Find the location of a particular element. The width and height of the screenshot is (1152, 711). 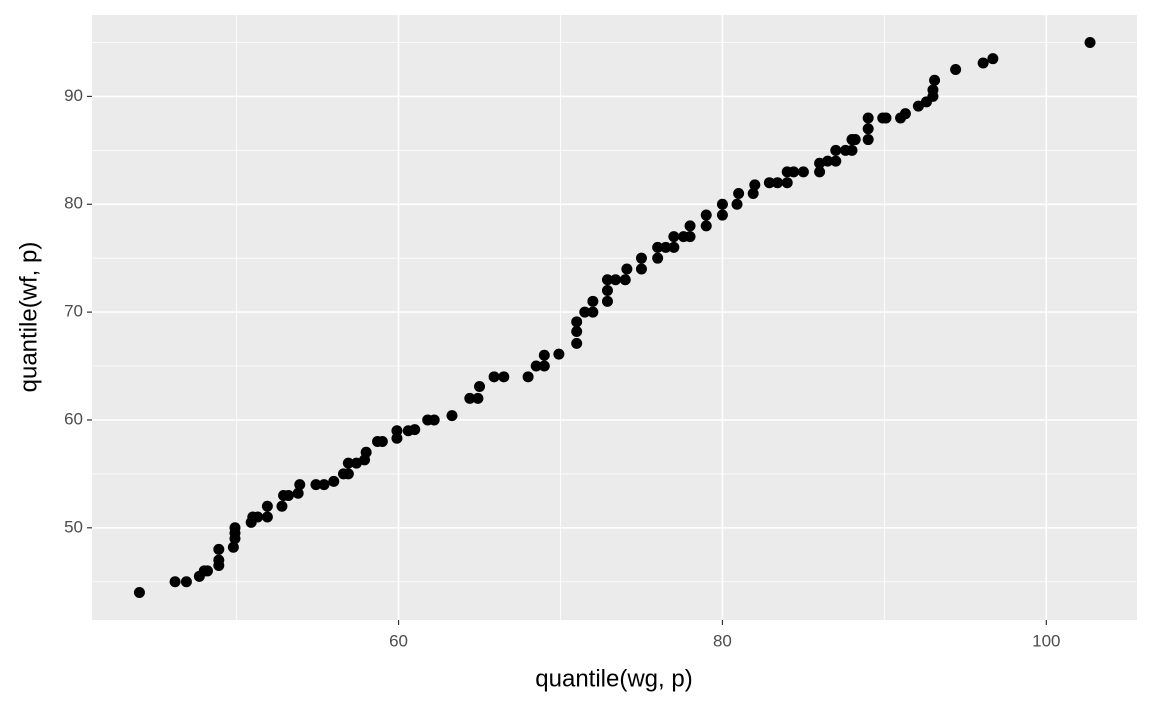

y-axis-title: quantile(wf, p) is located at coordinates (28, 317).